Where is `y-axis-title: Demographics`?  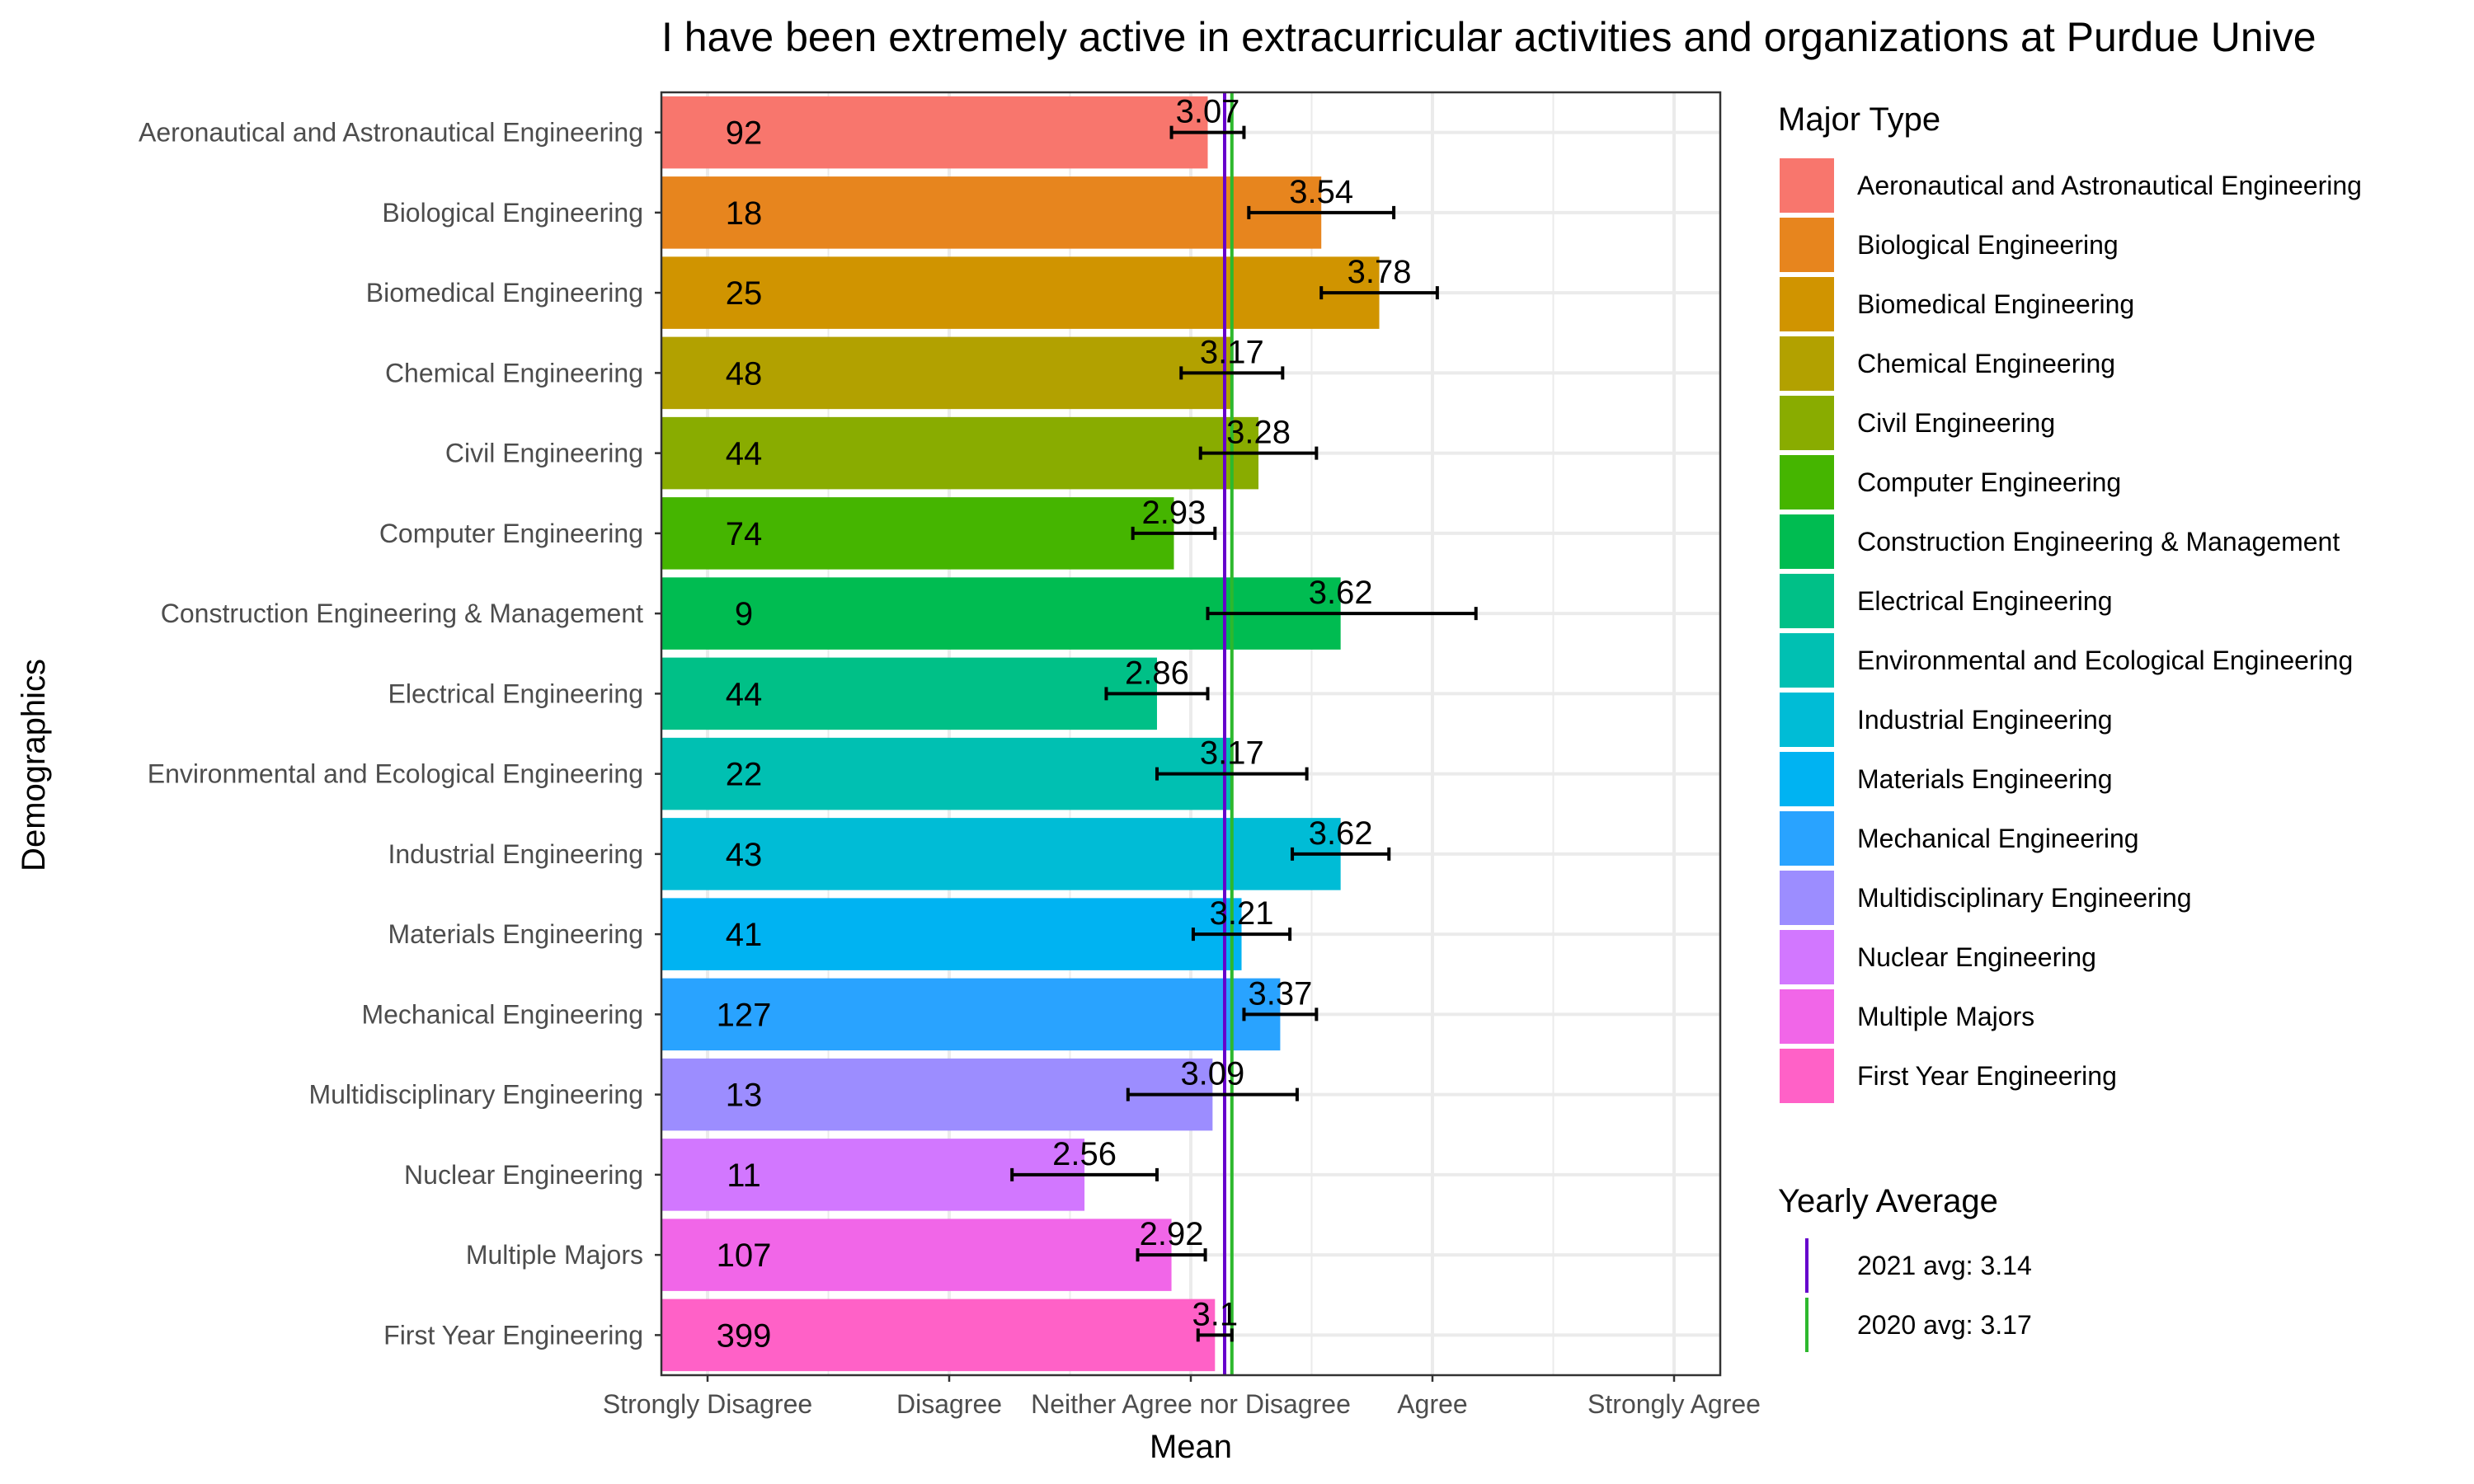
y-axis-title: Demographics is located at coordinates (34, 765).